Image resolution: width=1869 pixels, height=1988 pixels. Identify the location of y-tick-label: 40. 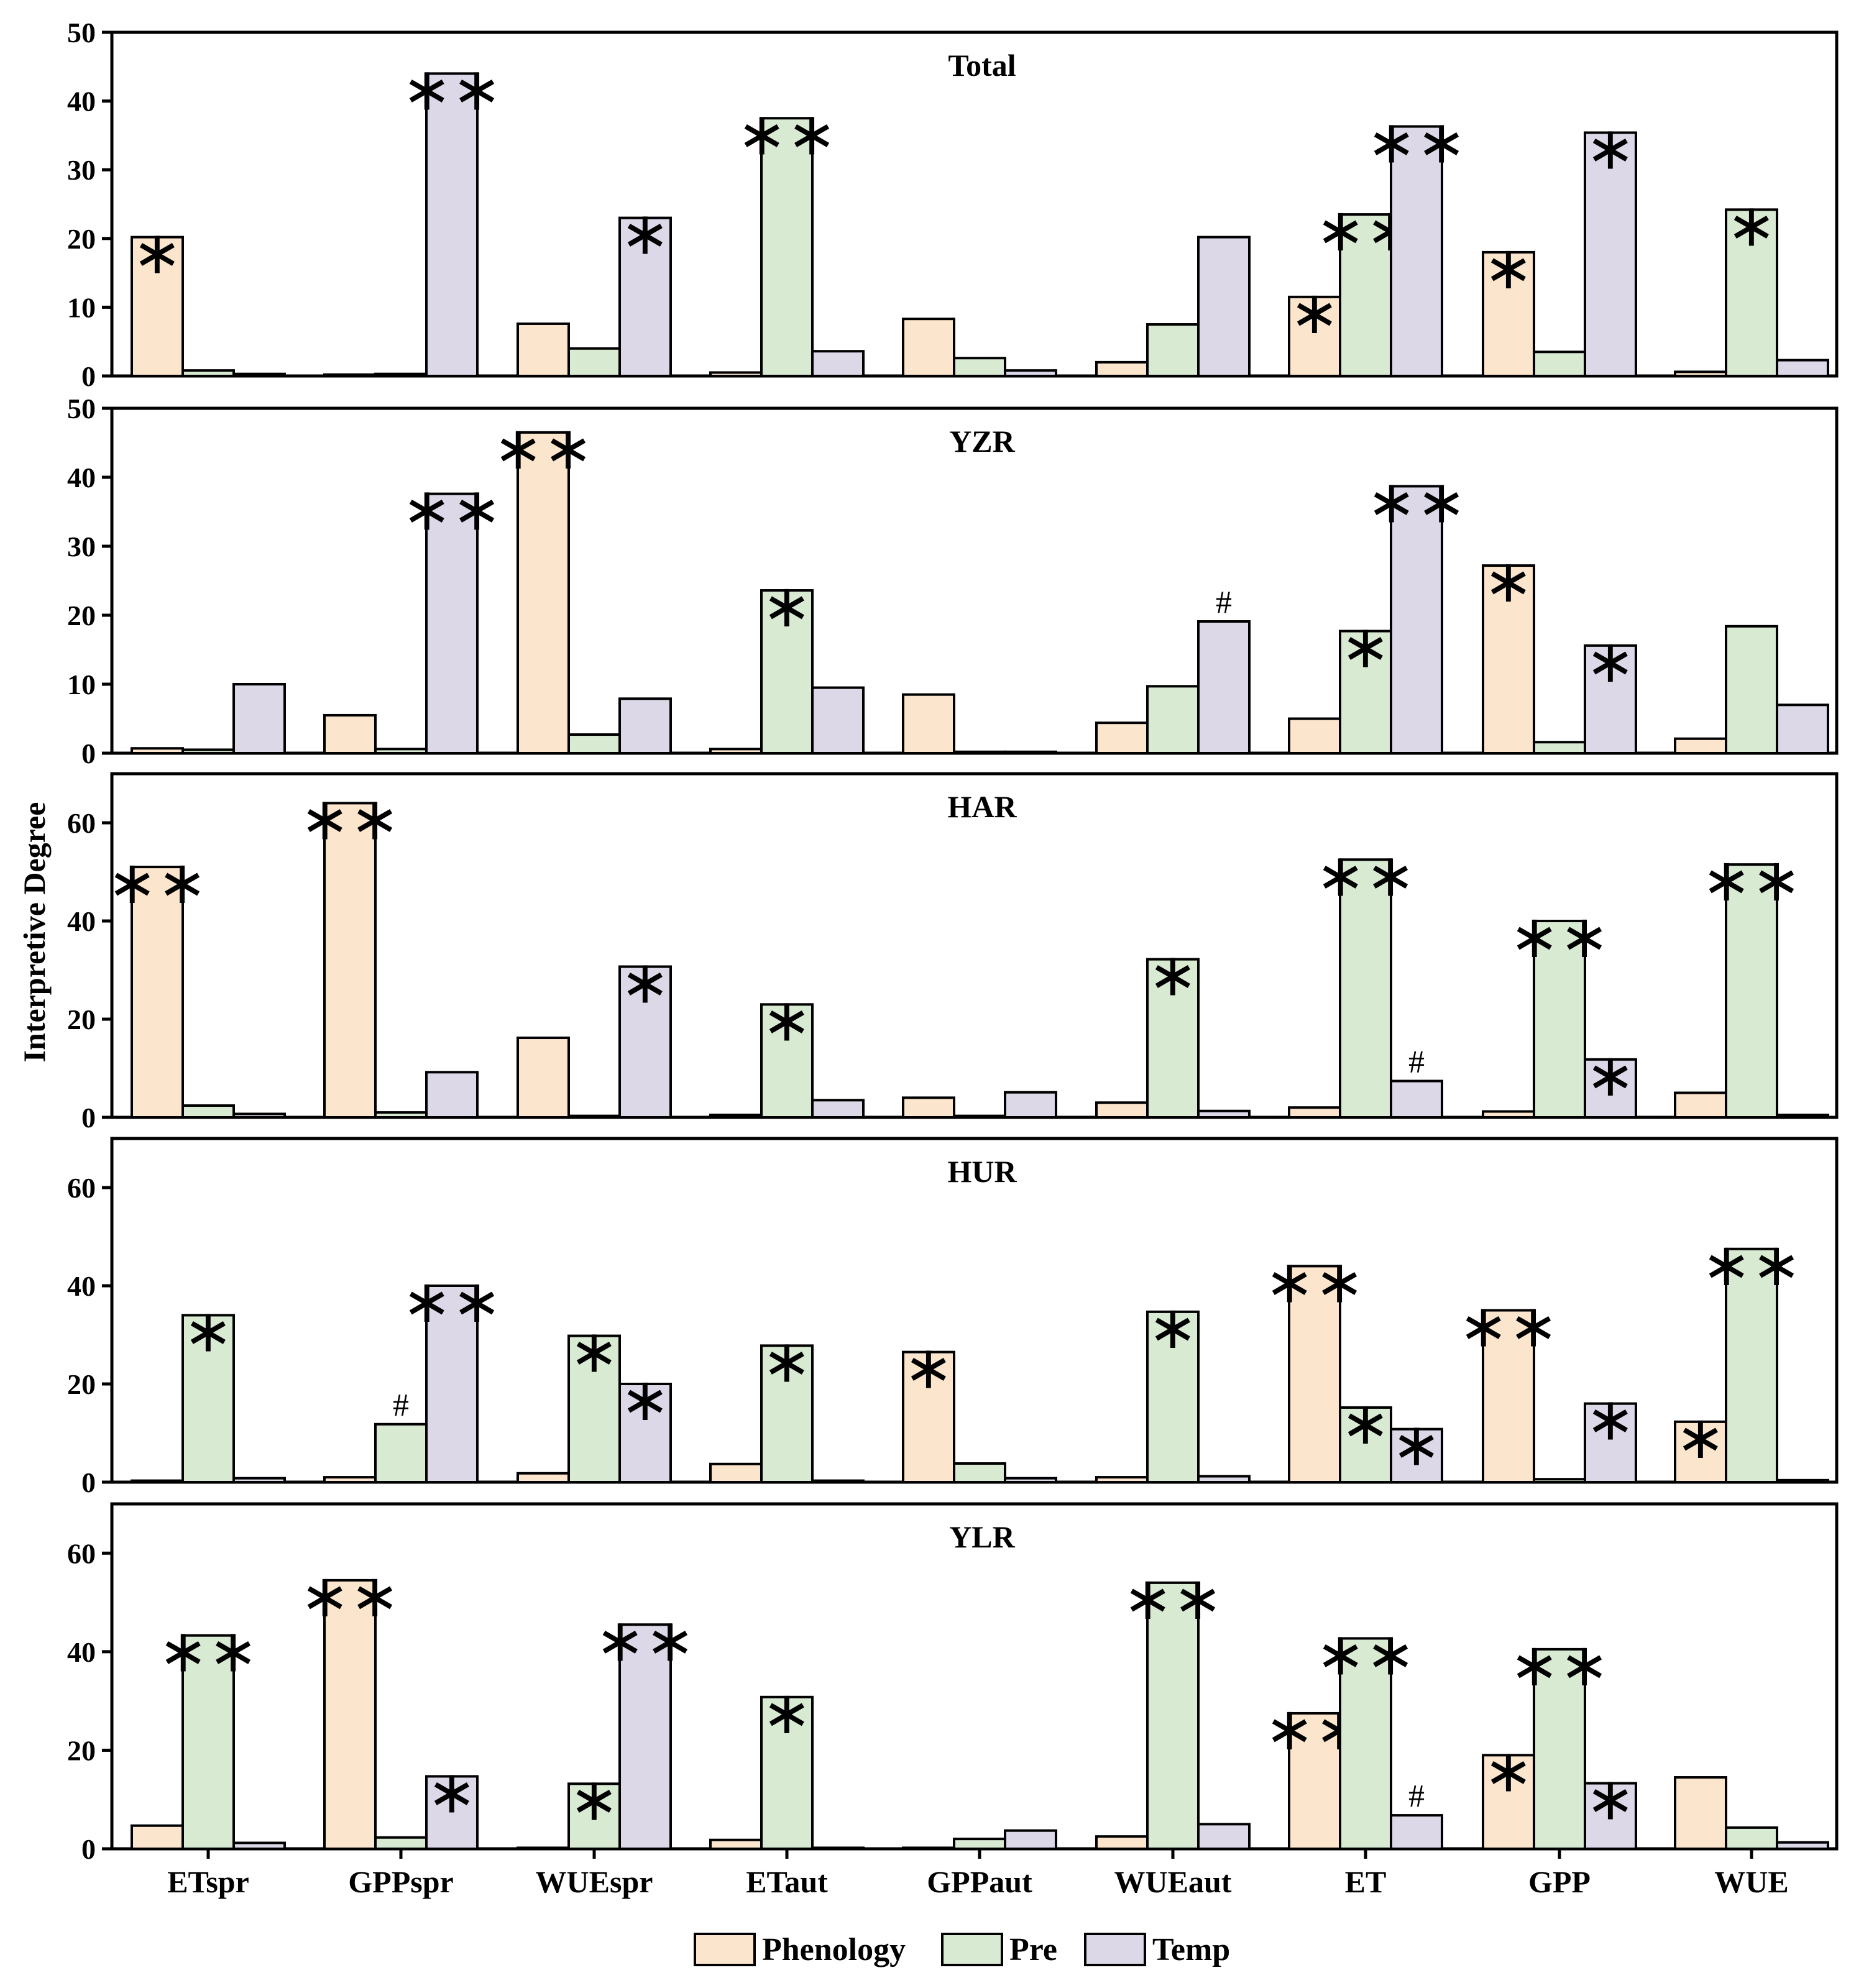
(81, 921).